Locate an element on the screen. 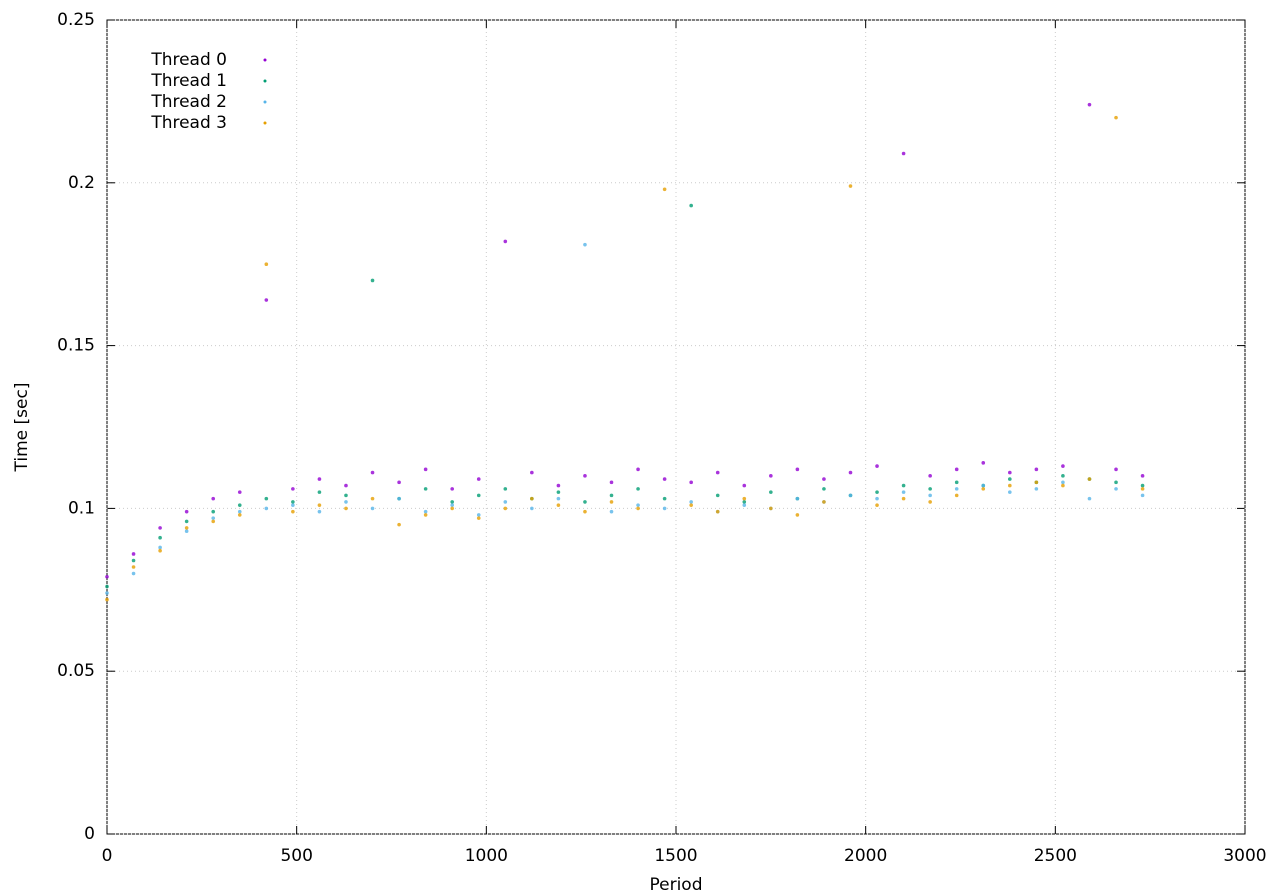 The height and width of the screenshot is (896, 1280). x-tick-label: 0 is located at coordinates (107, 856).